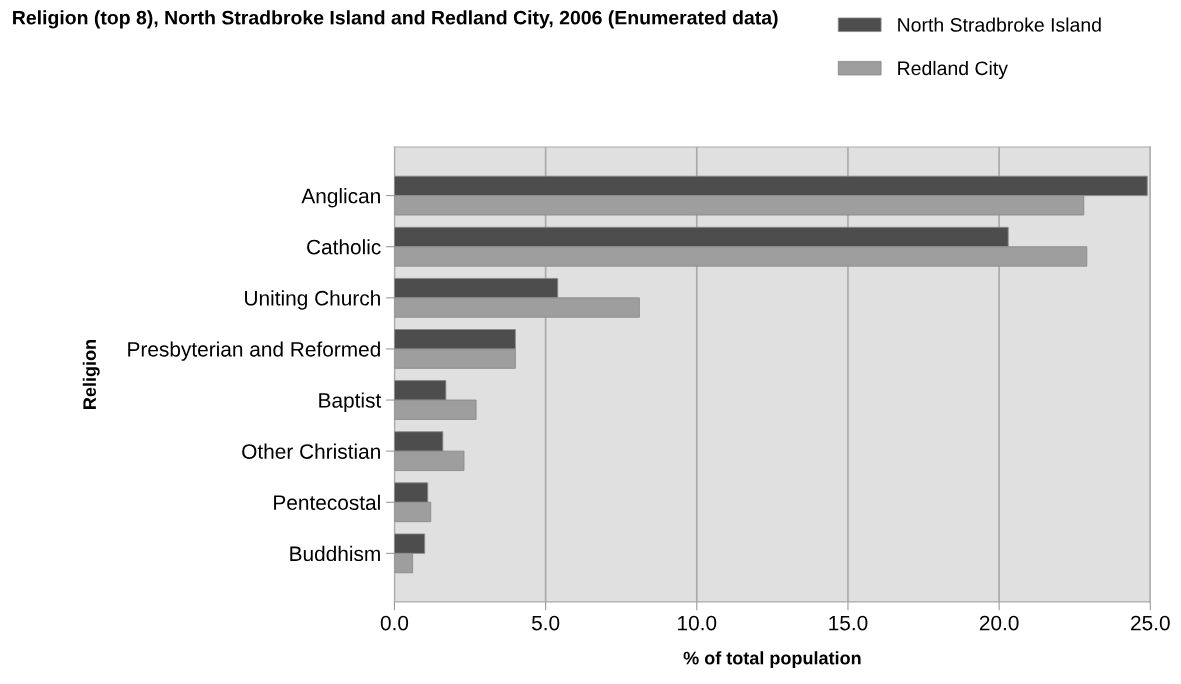  Describe the element at coordinates (848, 623) in the screenshot. I see `x-tick-label: 15.0` at that location.